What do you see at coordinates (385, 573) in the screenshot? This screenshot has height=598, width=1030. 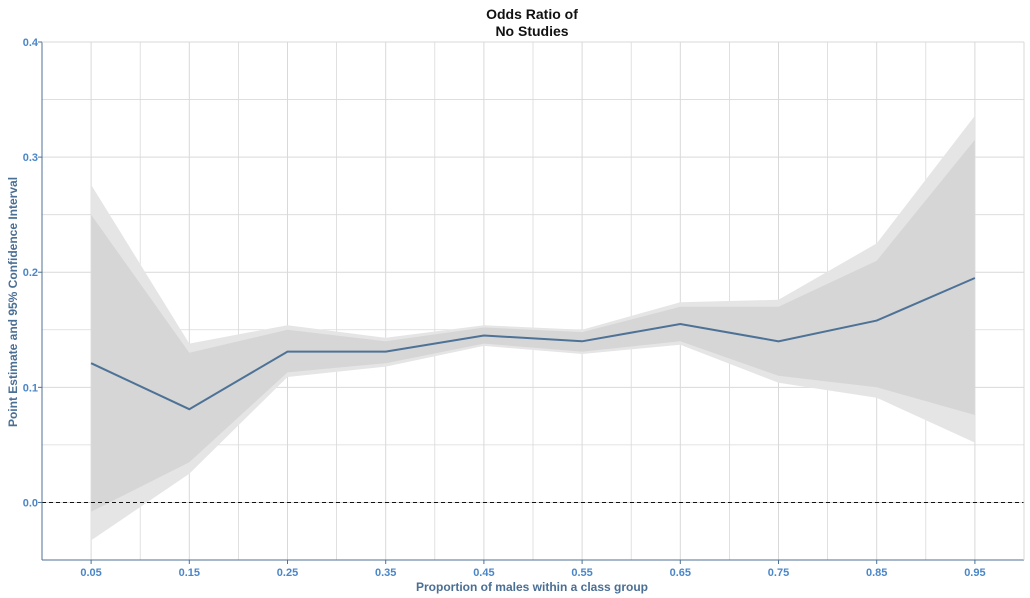 I see `x-tick-label: 0.35` at bounding box center [385, 573].